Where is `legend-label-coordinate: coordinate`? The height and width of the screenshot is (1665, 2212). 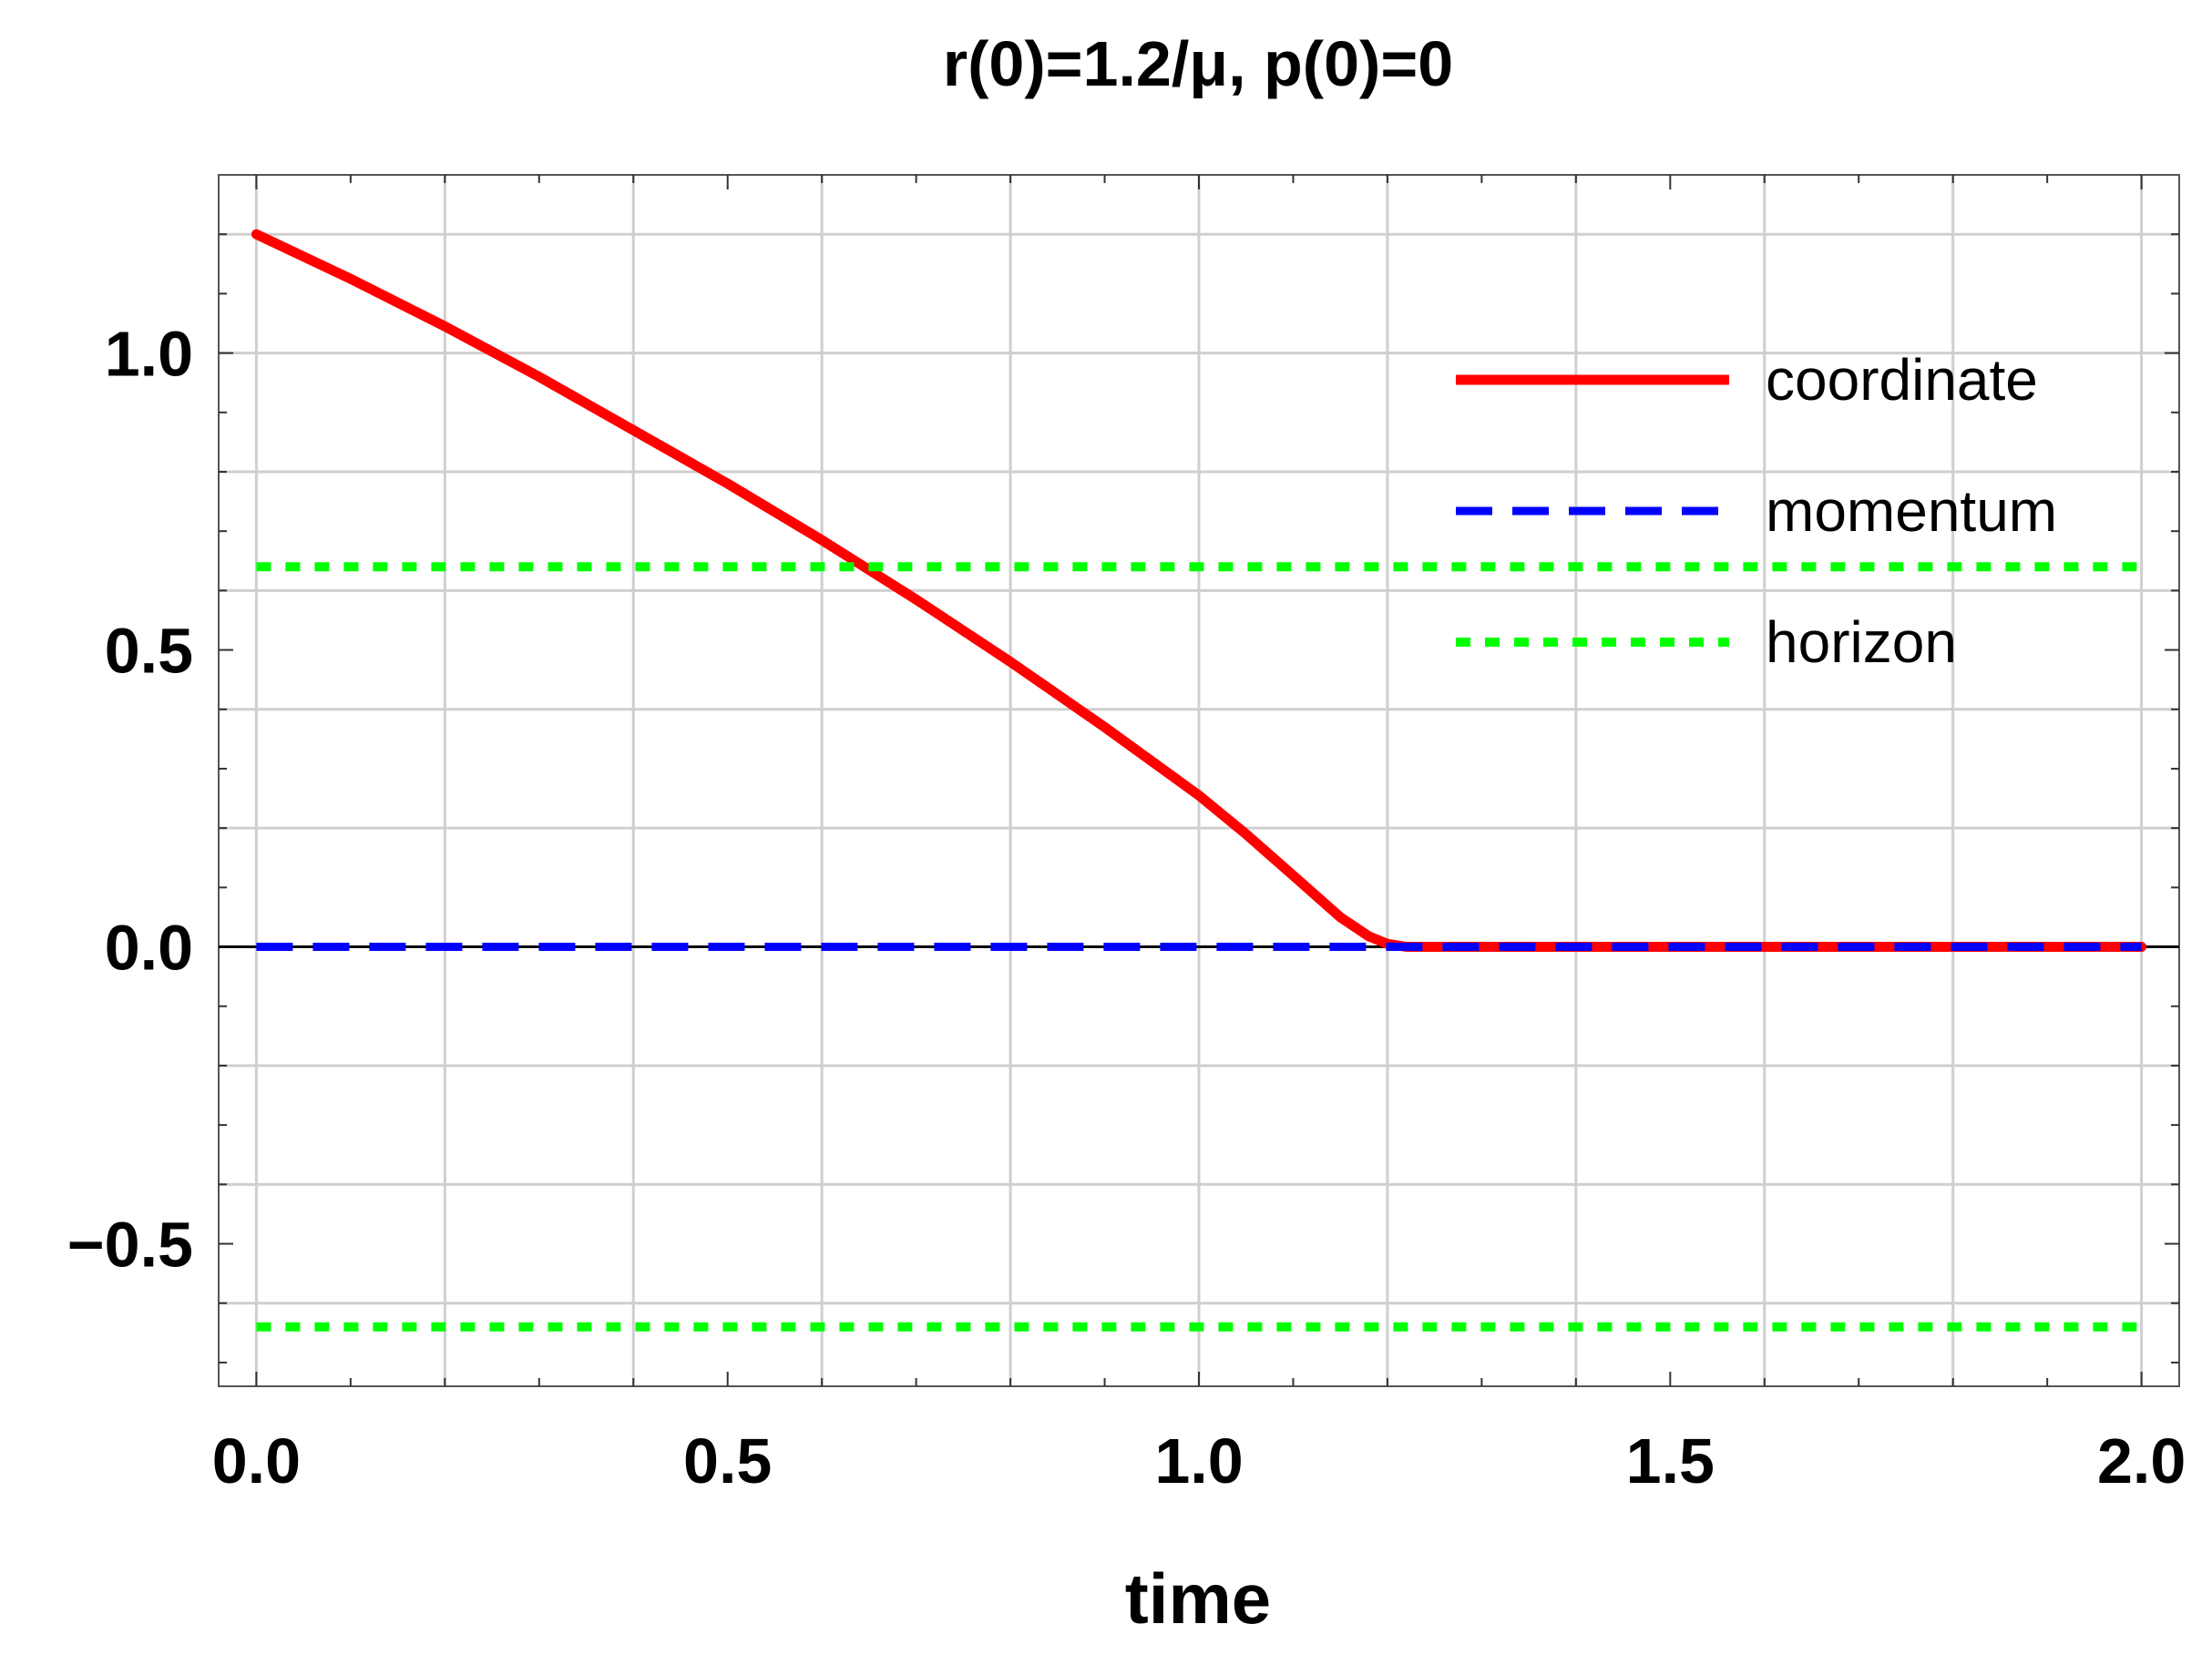
legend-label-coordinate: coordinate is located at coordinates (1902, 380).